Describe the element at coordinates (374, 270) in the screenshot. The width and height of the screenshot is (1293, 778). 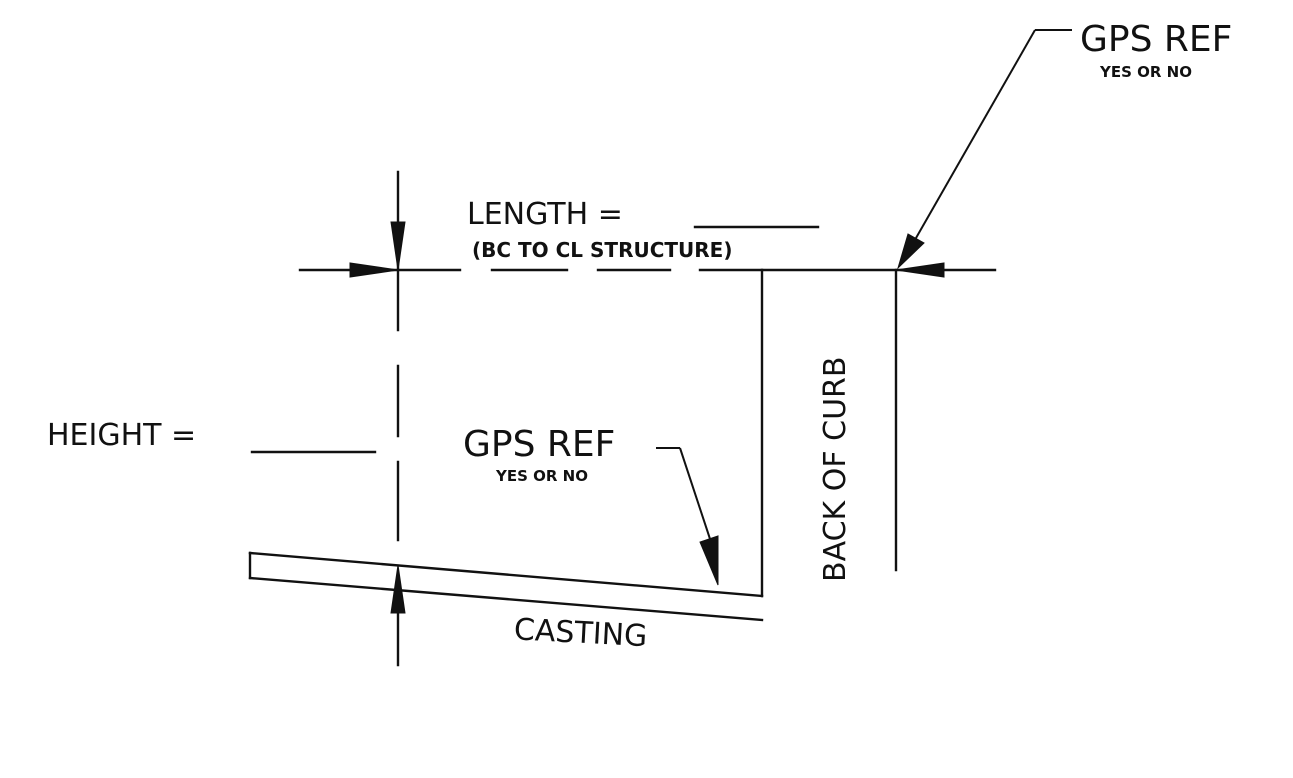
I see `length-arrow-left` at that location.